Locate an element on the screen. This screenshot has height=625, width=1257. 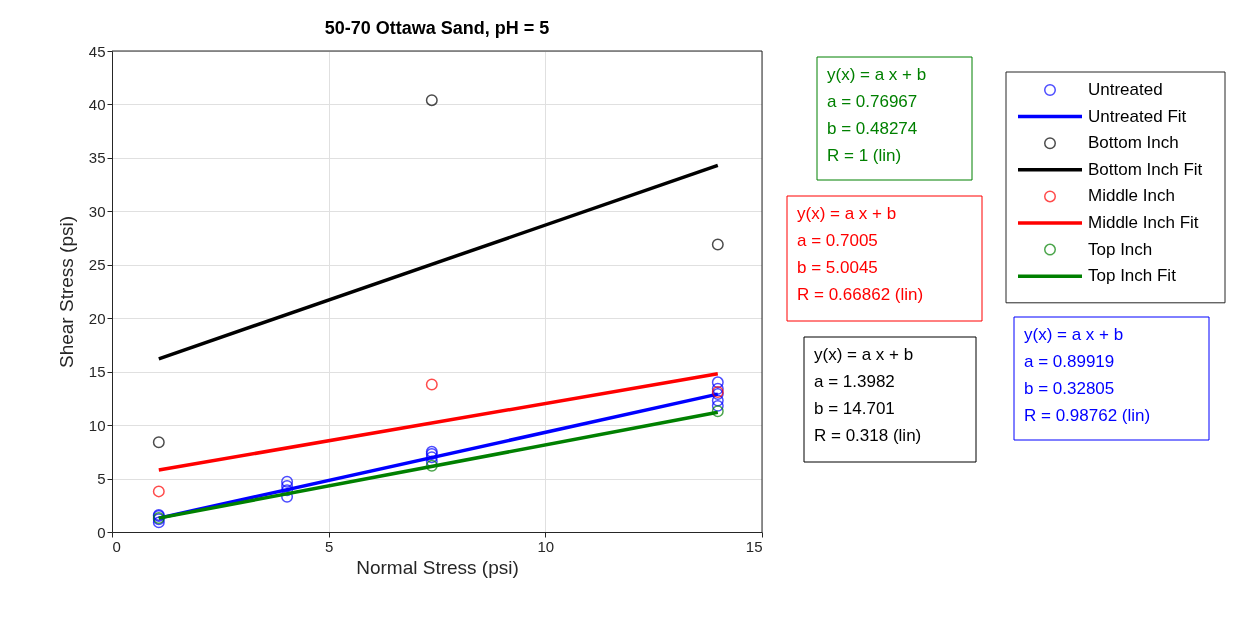
text: y(x) = a x + b a = 0.76967 b = 0.48274 R = 1 (lin) is located at coordinates (877, 115).